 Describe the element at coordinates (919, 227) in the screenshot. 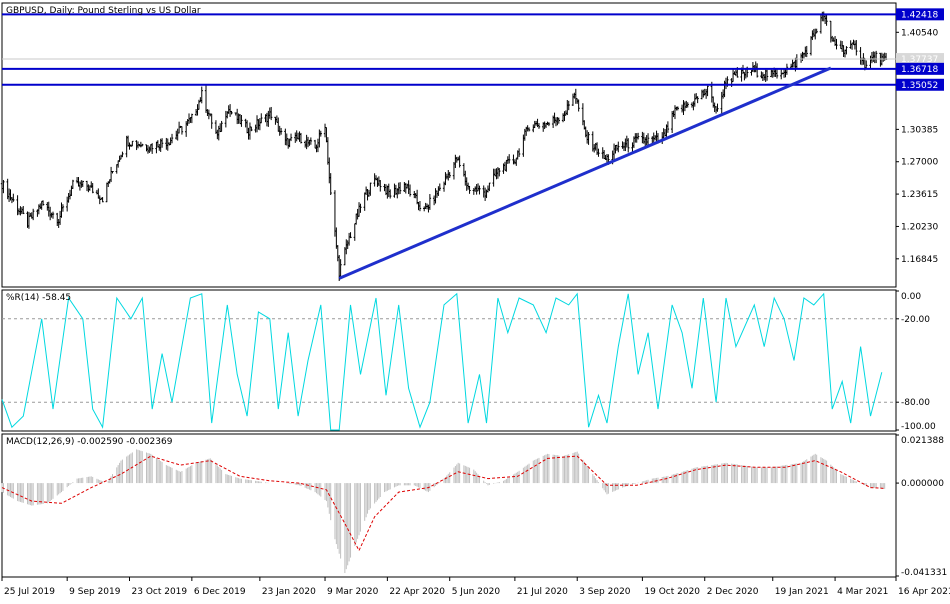

I see `price-axis-label: 1.20230` at that location.